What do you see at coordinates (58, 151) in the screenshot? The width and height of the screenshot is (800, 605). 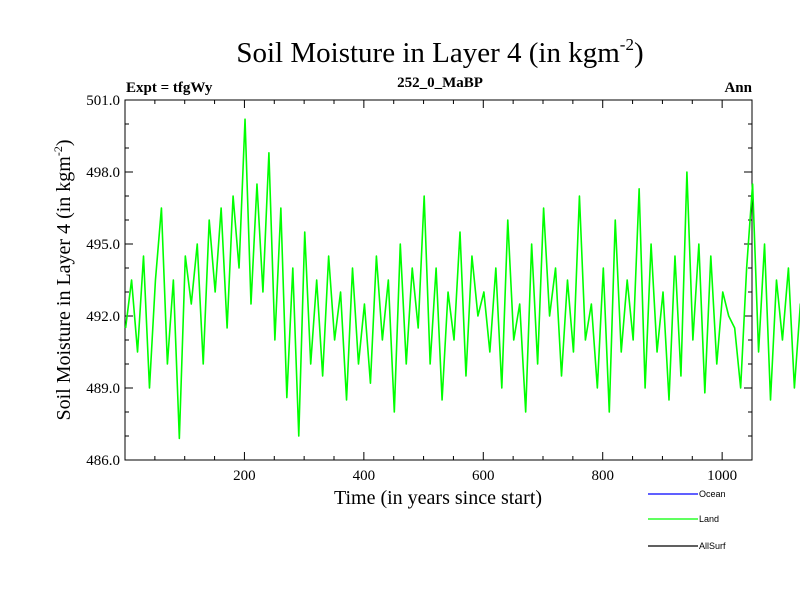 I see `y-axis-label-superscript: -2` at bounding box center [58, 151].